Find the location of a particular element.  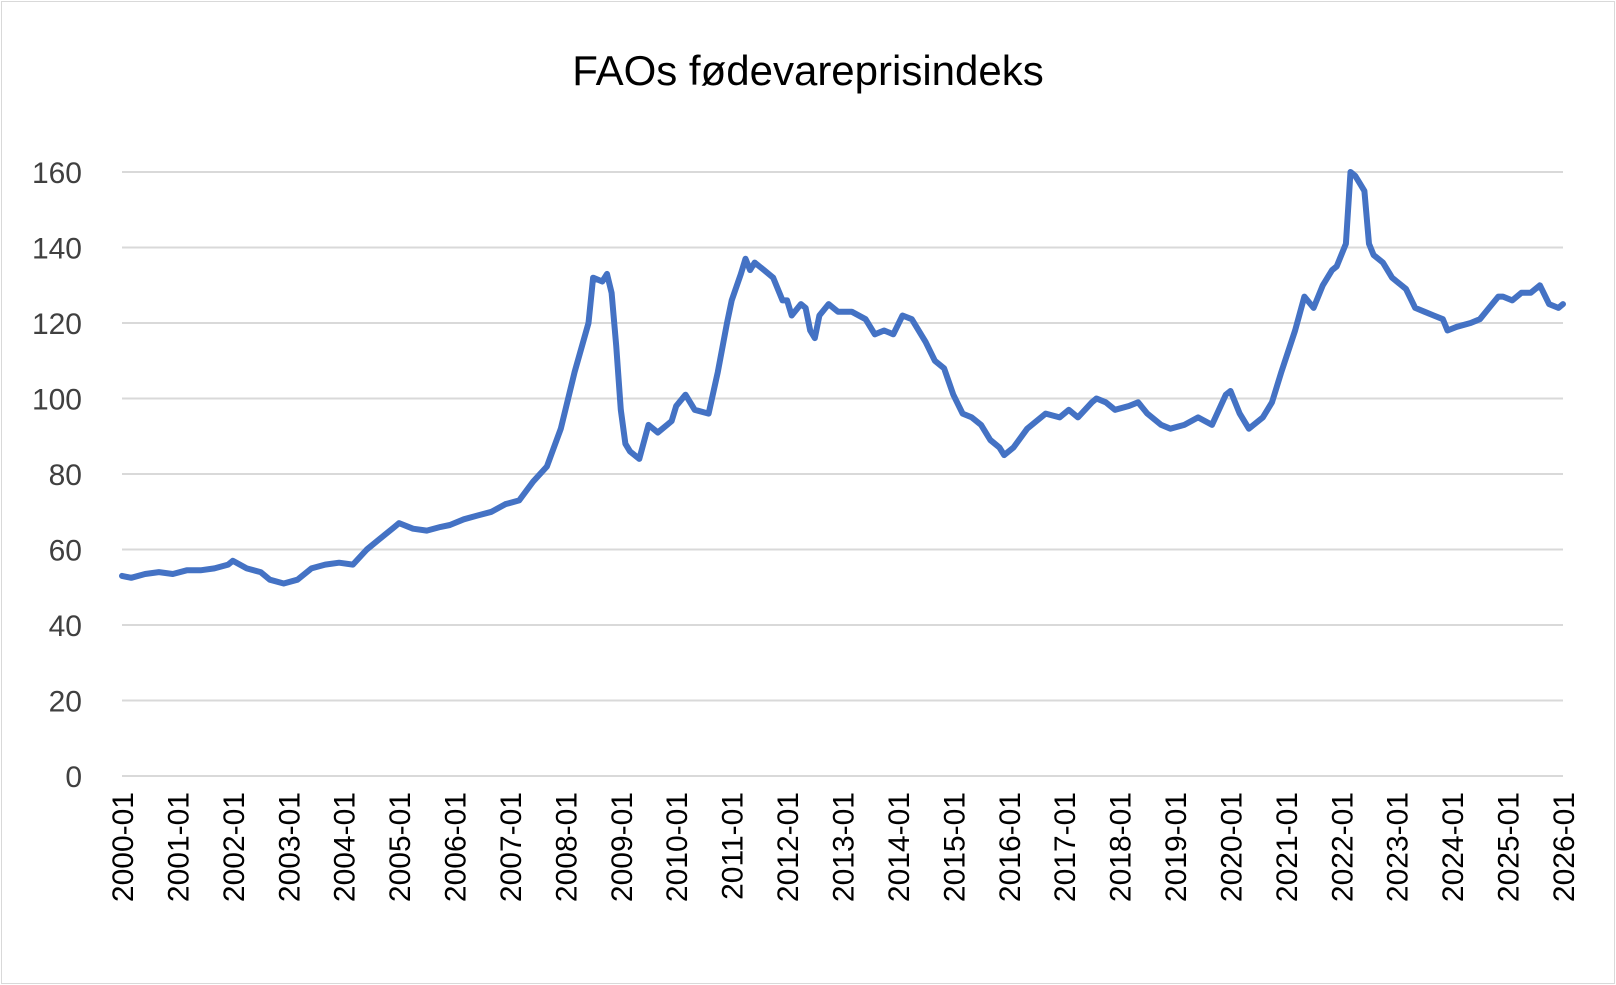

y-tick-label: 160 is located at coordinates (57, 173).